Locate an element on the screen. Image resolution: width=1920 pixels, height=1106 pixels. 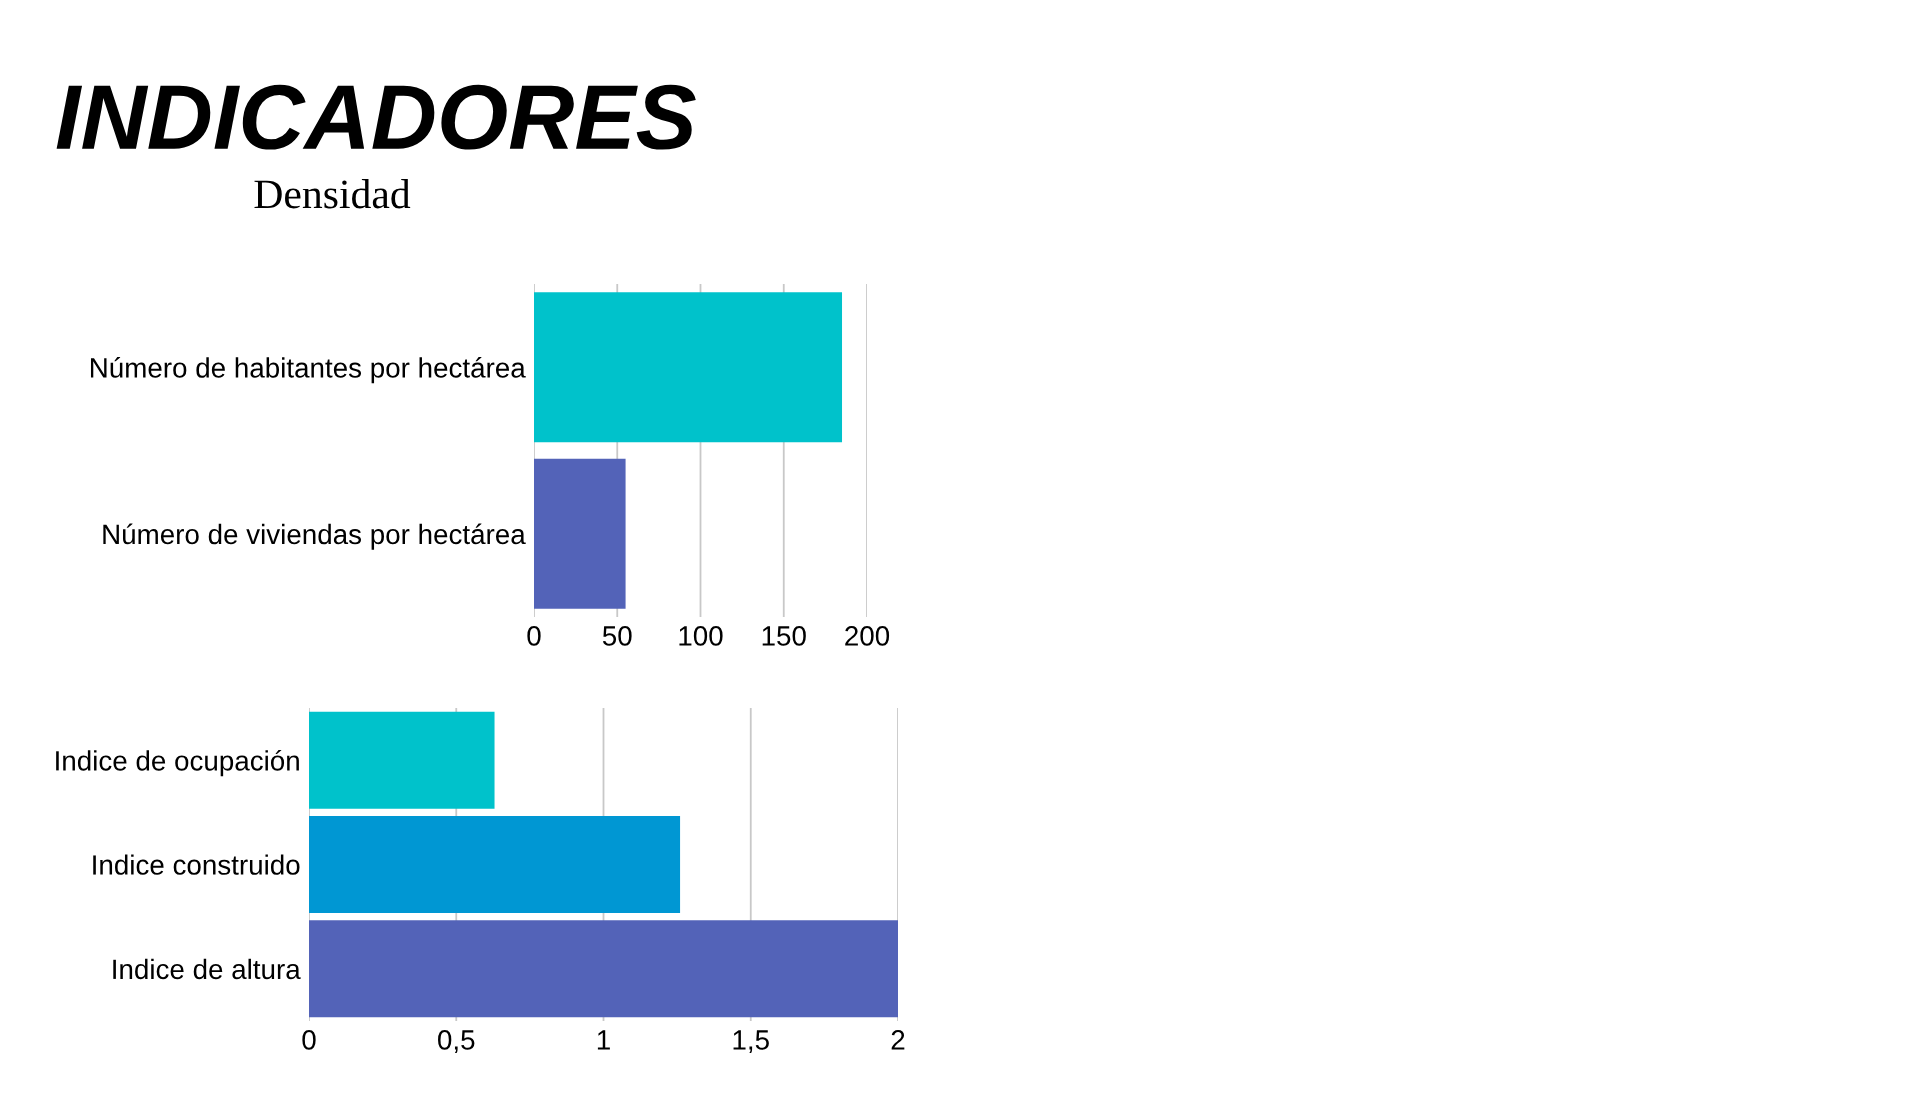
x-tick-label: 2 is located at coordinates (898, 1040).